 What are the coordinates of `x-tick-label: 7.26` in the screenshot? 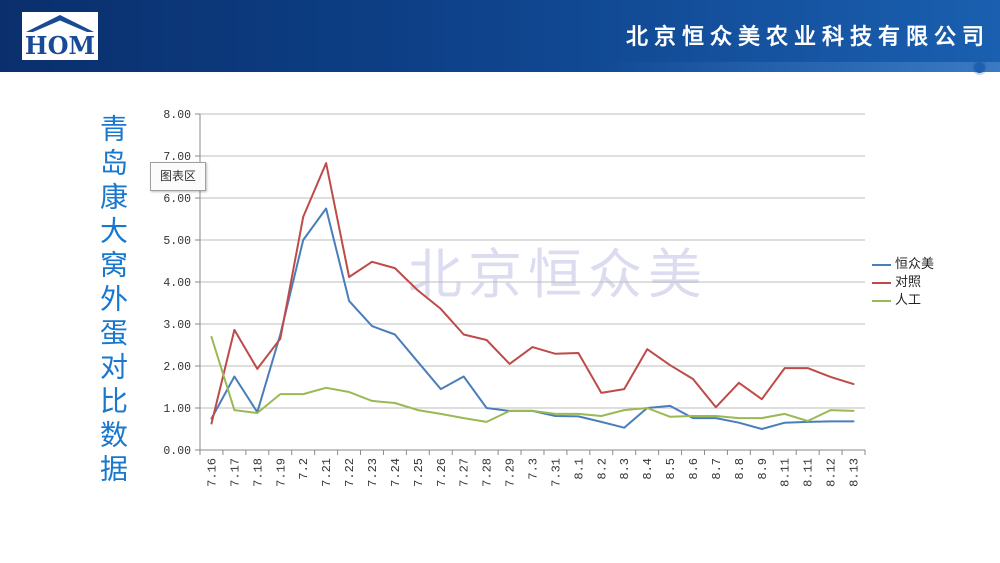 It's located at (442, 472).